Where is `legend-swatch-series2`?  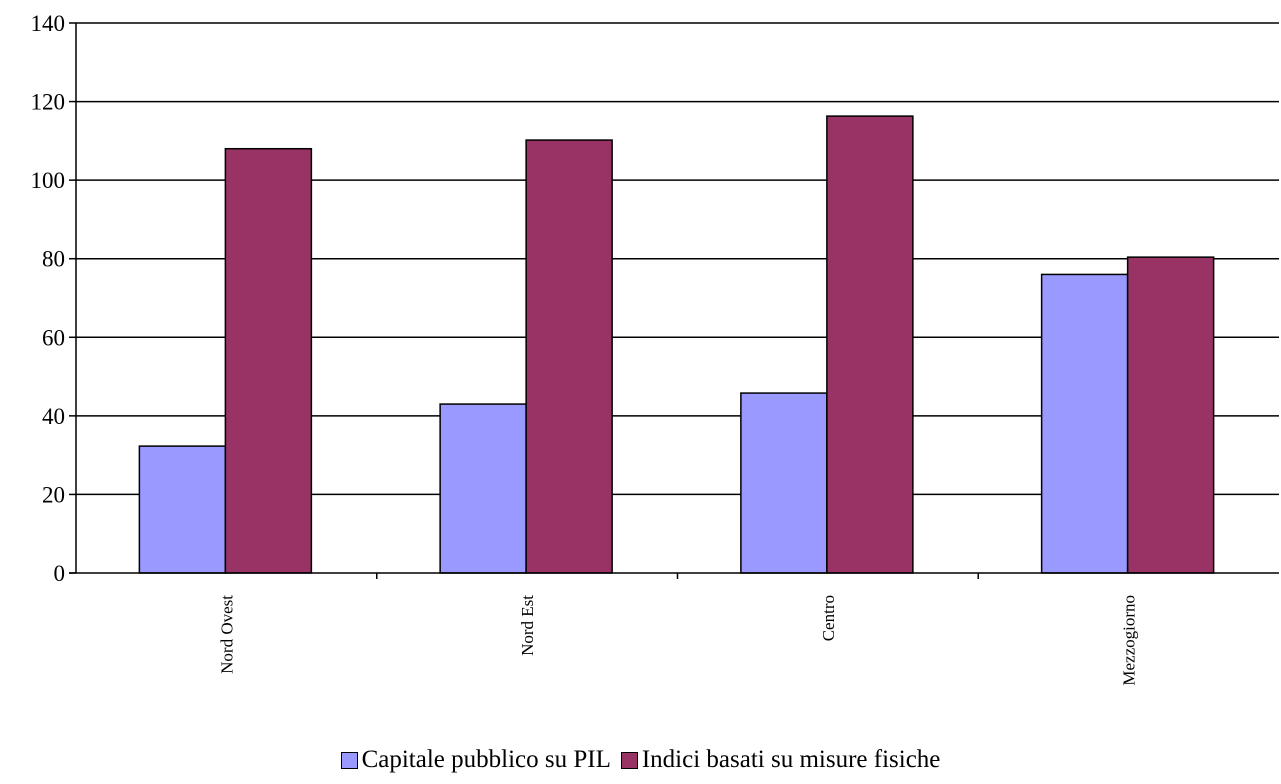 legend-swatch-series2 is located at coordinates (629, 760).